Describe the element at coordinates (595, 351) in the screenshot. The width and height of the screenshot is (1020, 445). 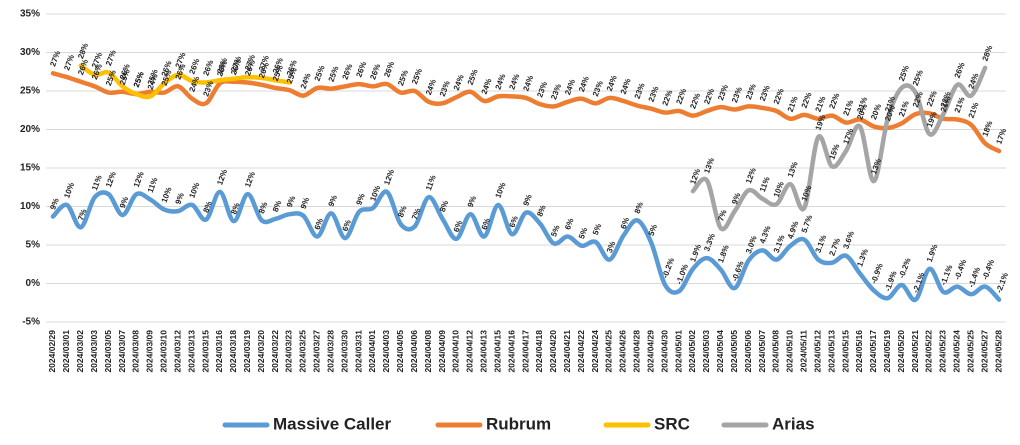
I see `x-tick-label: 2024/04/24` at that location.